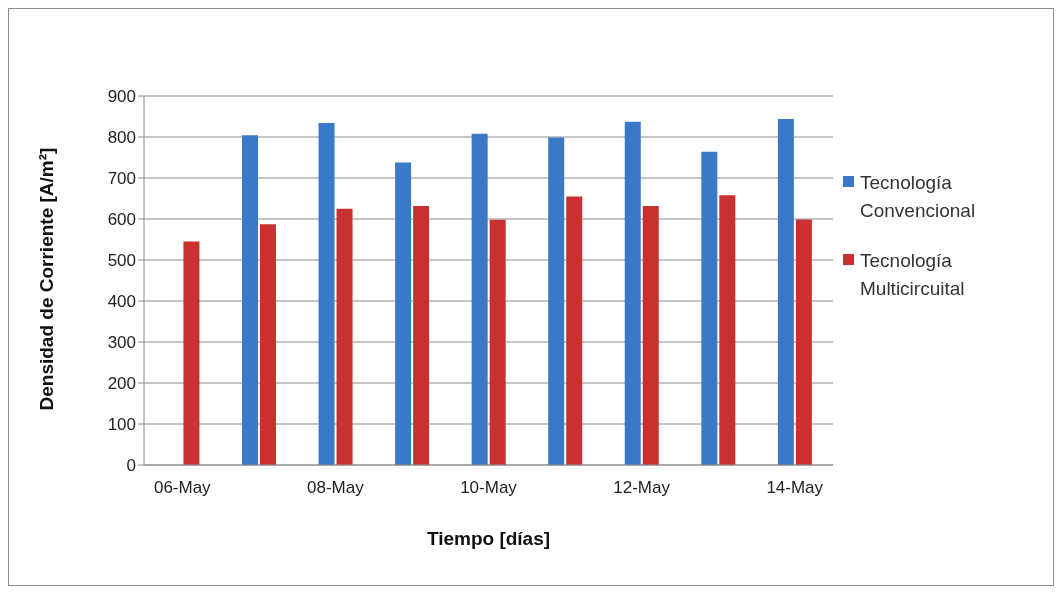 The width and height of the screenshot is (1062, 594). I want to click on x-tick-label: 14-May, so click(795, 488).